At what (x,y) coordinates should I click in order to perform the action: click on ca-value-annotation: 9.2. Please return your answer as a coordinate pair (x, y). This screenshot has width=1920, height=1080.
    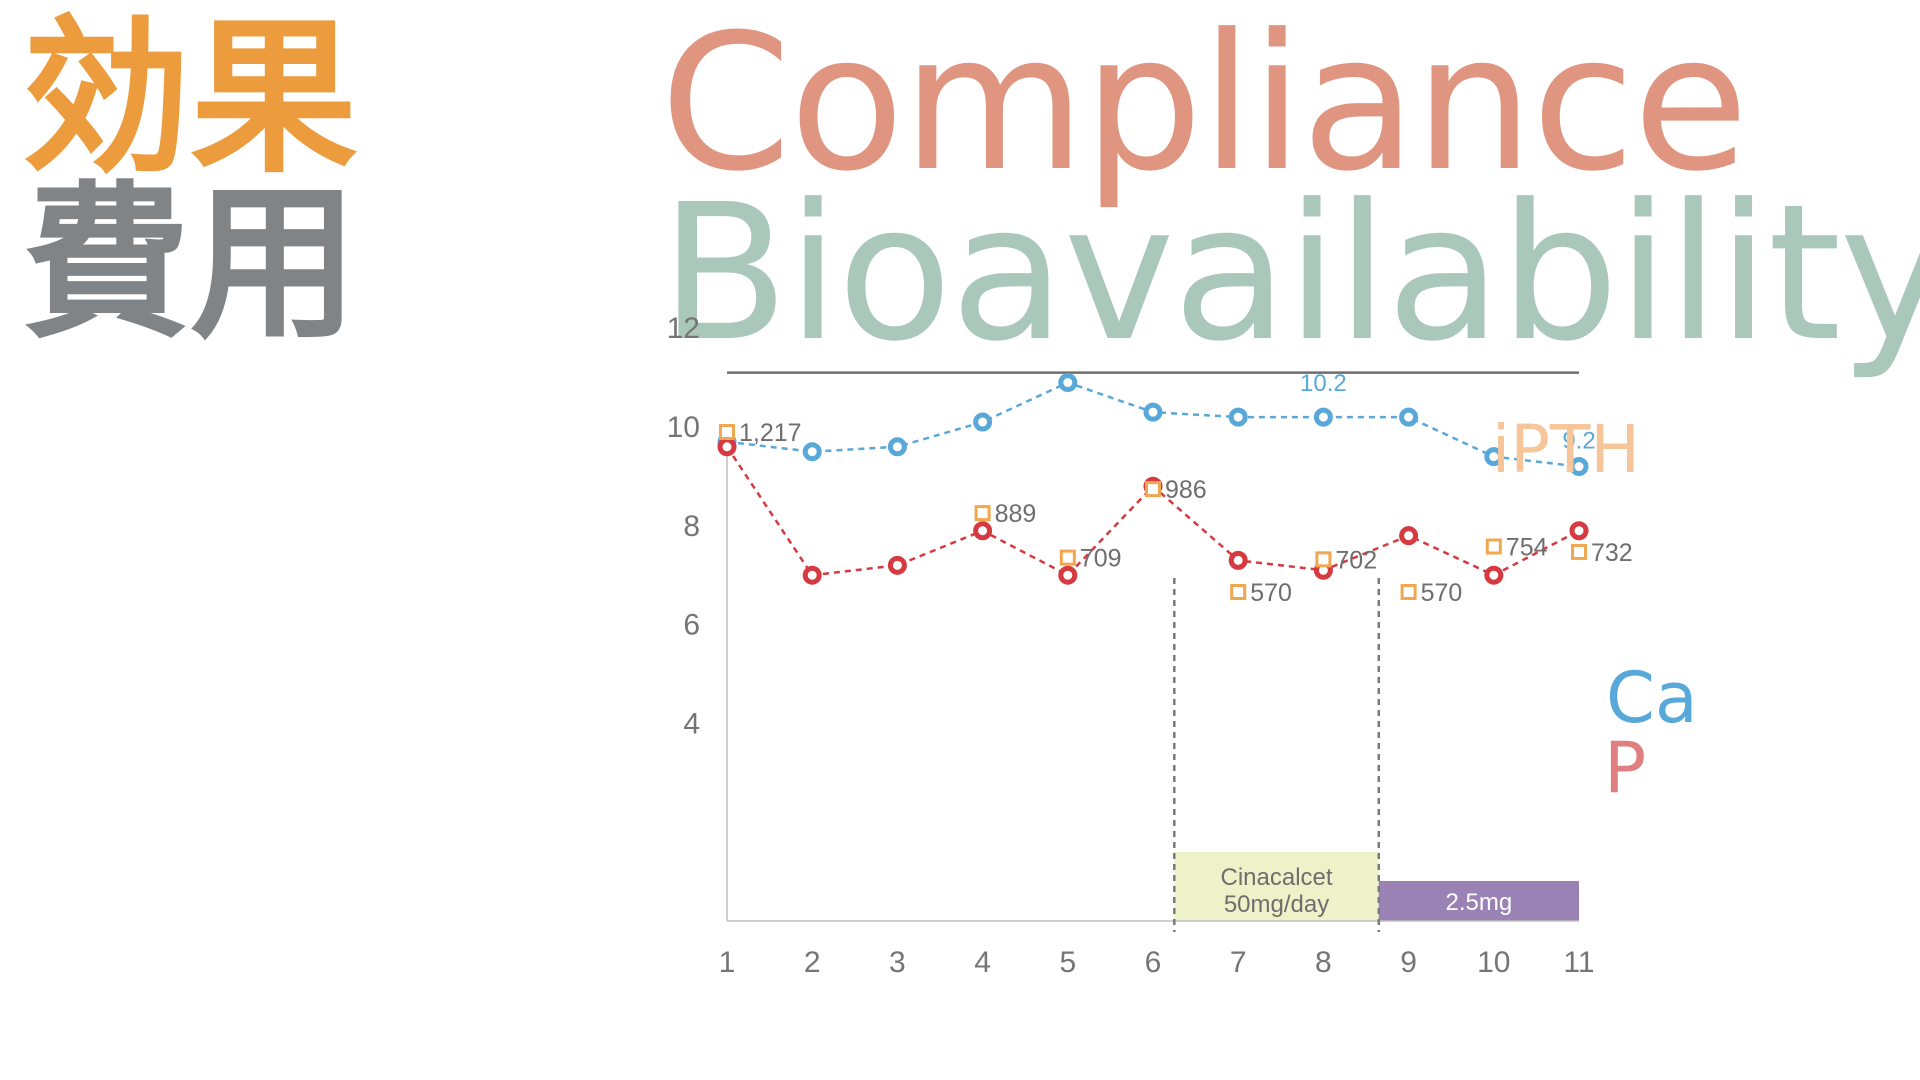
    Looking at the image, I should click on (1578, 441).